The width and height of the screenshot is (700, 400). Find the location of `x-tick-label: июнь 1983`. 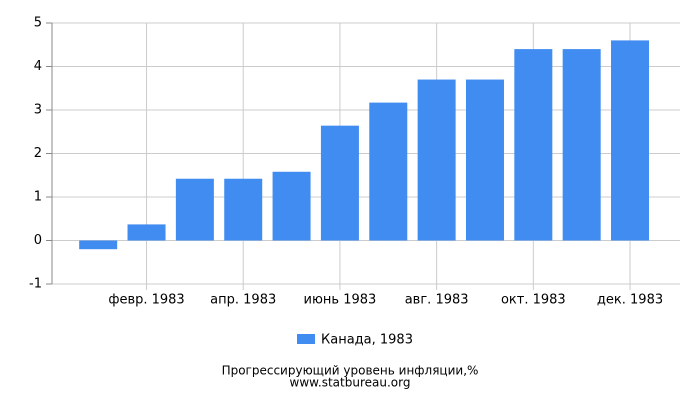

x-tick-label: июнь 1983 is located at coordinates (340, 300).